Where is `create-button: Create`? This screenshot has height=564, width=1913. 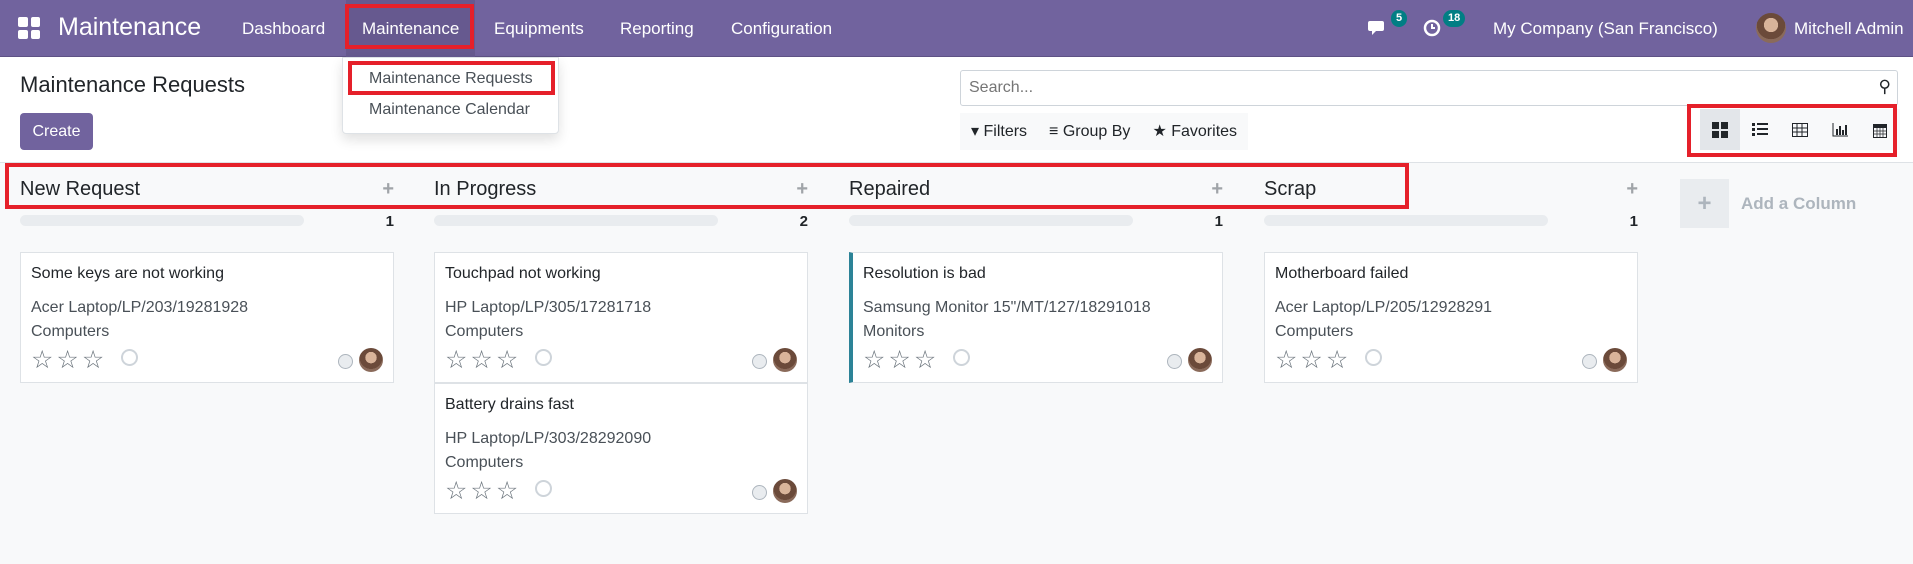 create-button: Create is located at coordinates (56, 131).